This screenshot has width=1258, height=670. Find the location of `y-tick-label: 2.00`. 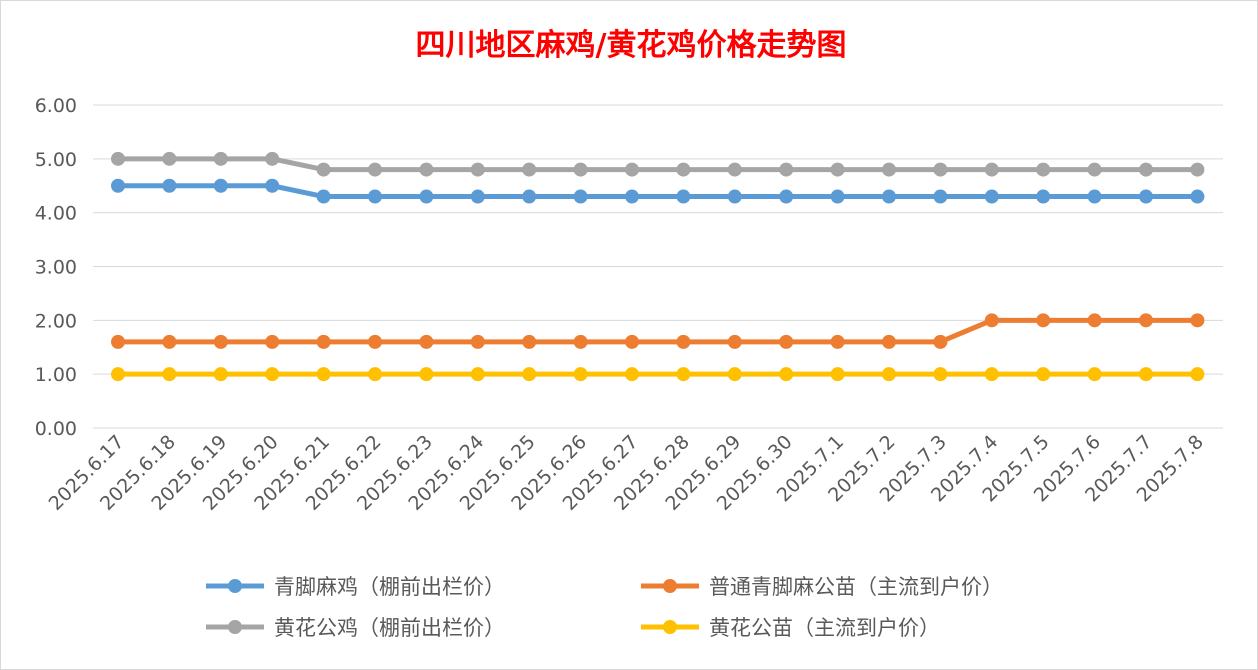

y-tick-label: 2.00 is located at coordinates (56, 321).